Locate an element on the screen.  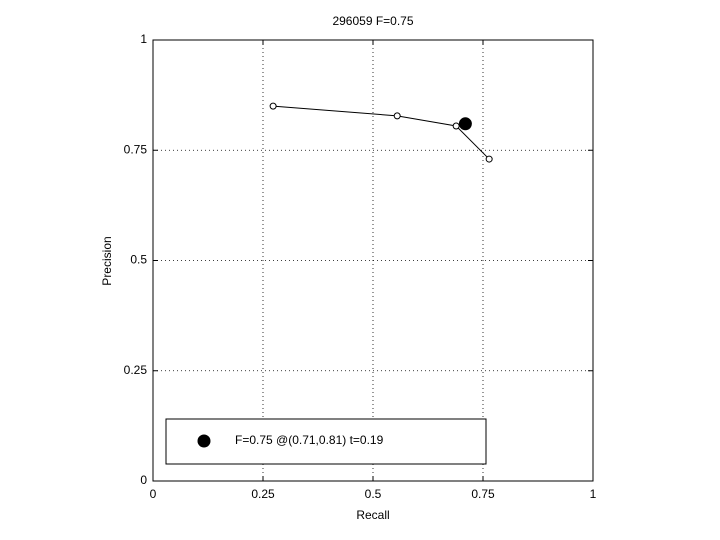
y-tick-label: 0.25 is located at coordinates (136, 370).